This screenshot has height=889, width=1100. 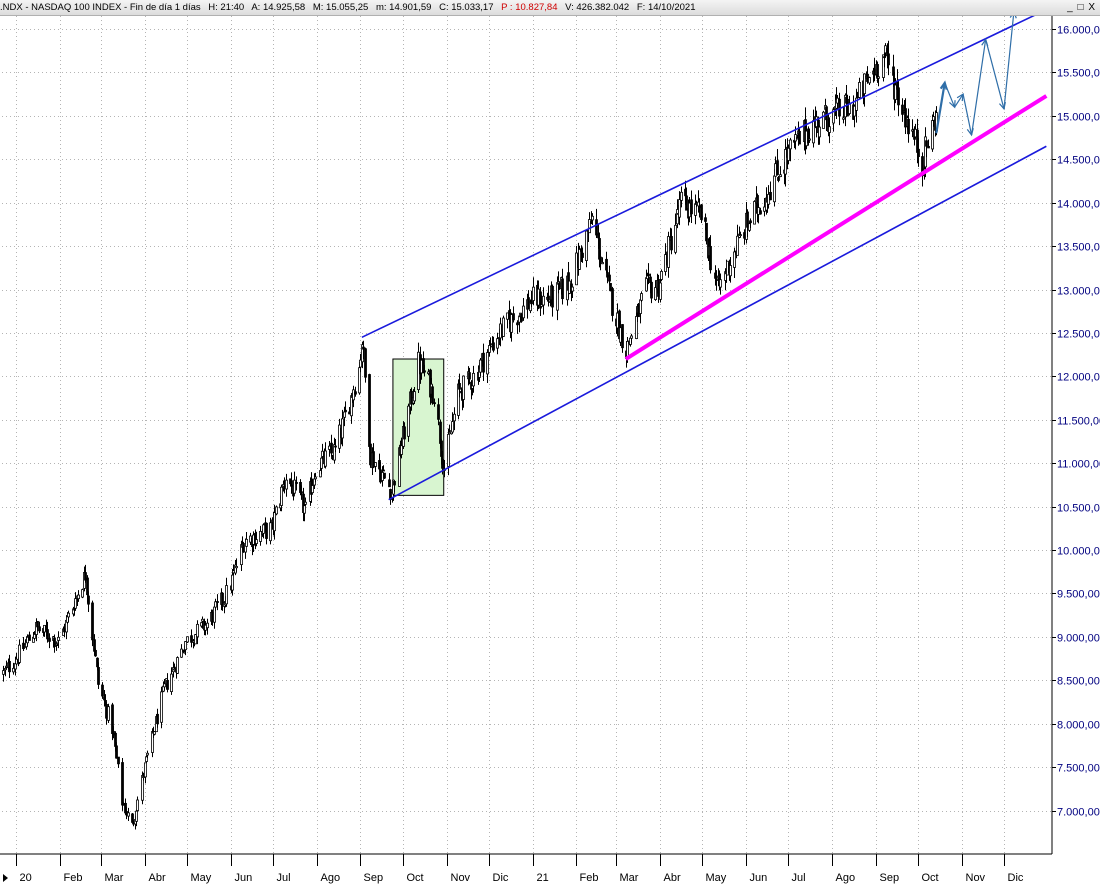 What do you see at coordinates (5, 878) in the screenshot?
I see `scroll-arrow-icon` at bounding box center [5, 878].